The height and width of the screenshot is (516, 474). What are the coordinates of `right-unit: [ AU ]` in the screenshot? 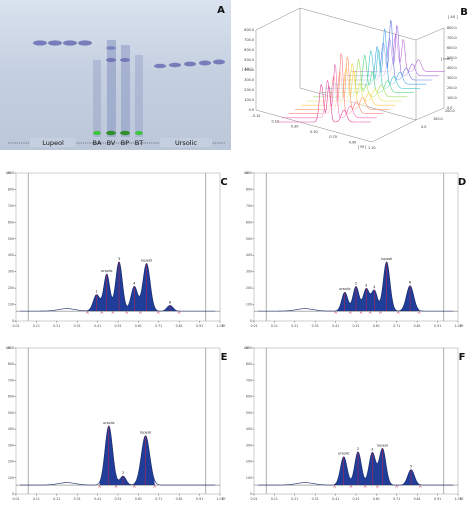 It's located at (453, 17).